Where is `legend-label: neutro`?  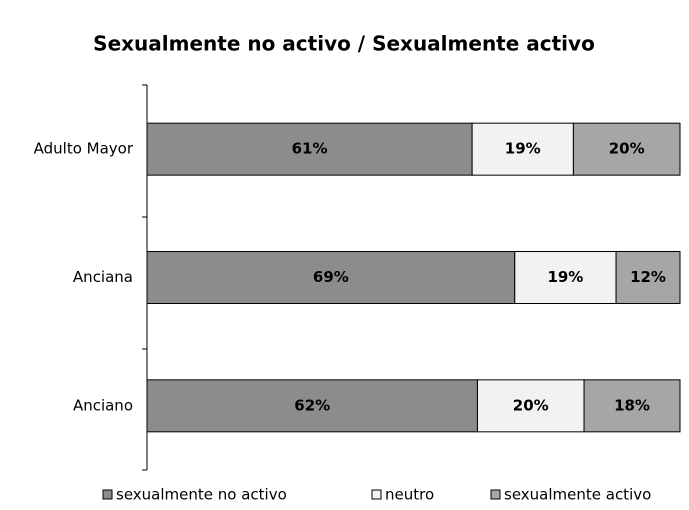 legend-label: neutro is located at coordinates (409, 495).